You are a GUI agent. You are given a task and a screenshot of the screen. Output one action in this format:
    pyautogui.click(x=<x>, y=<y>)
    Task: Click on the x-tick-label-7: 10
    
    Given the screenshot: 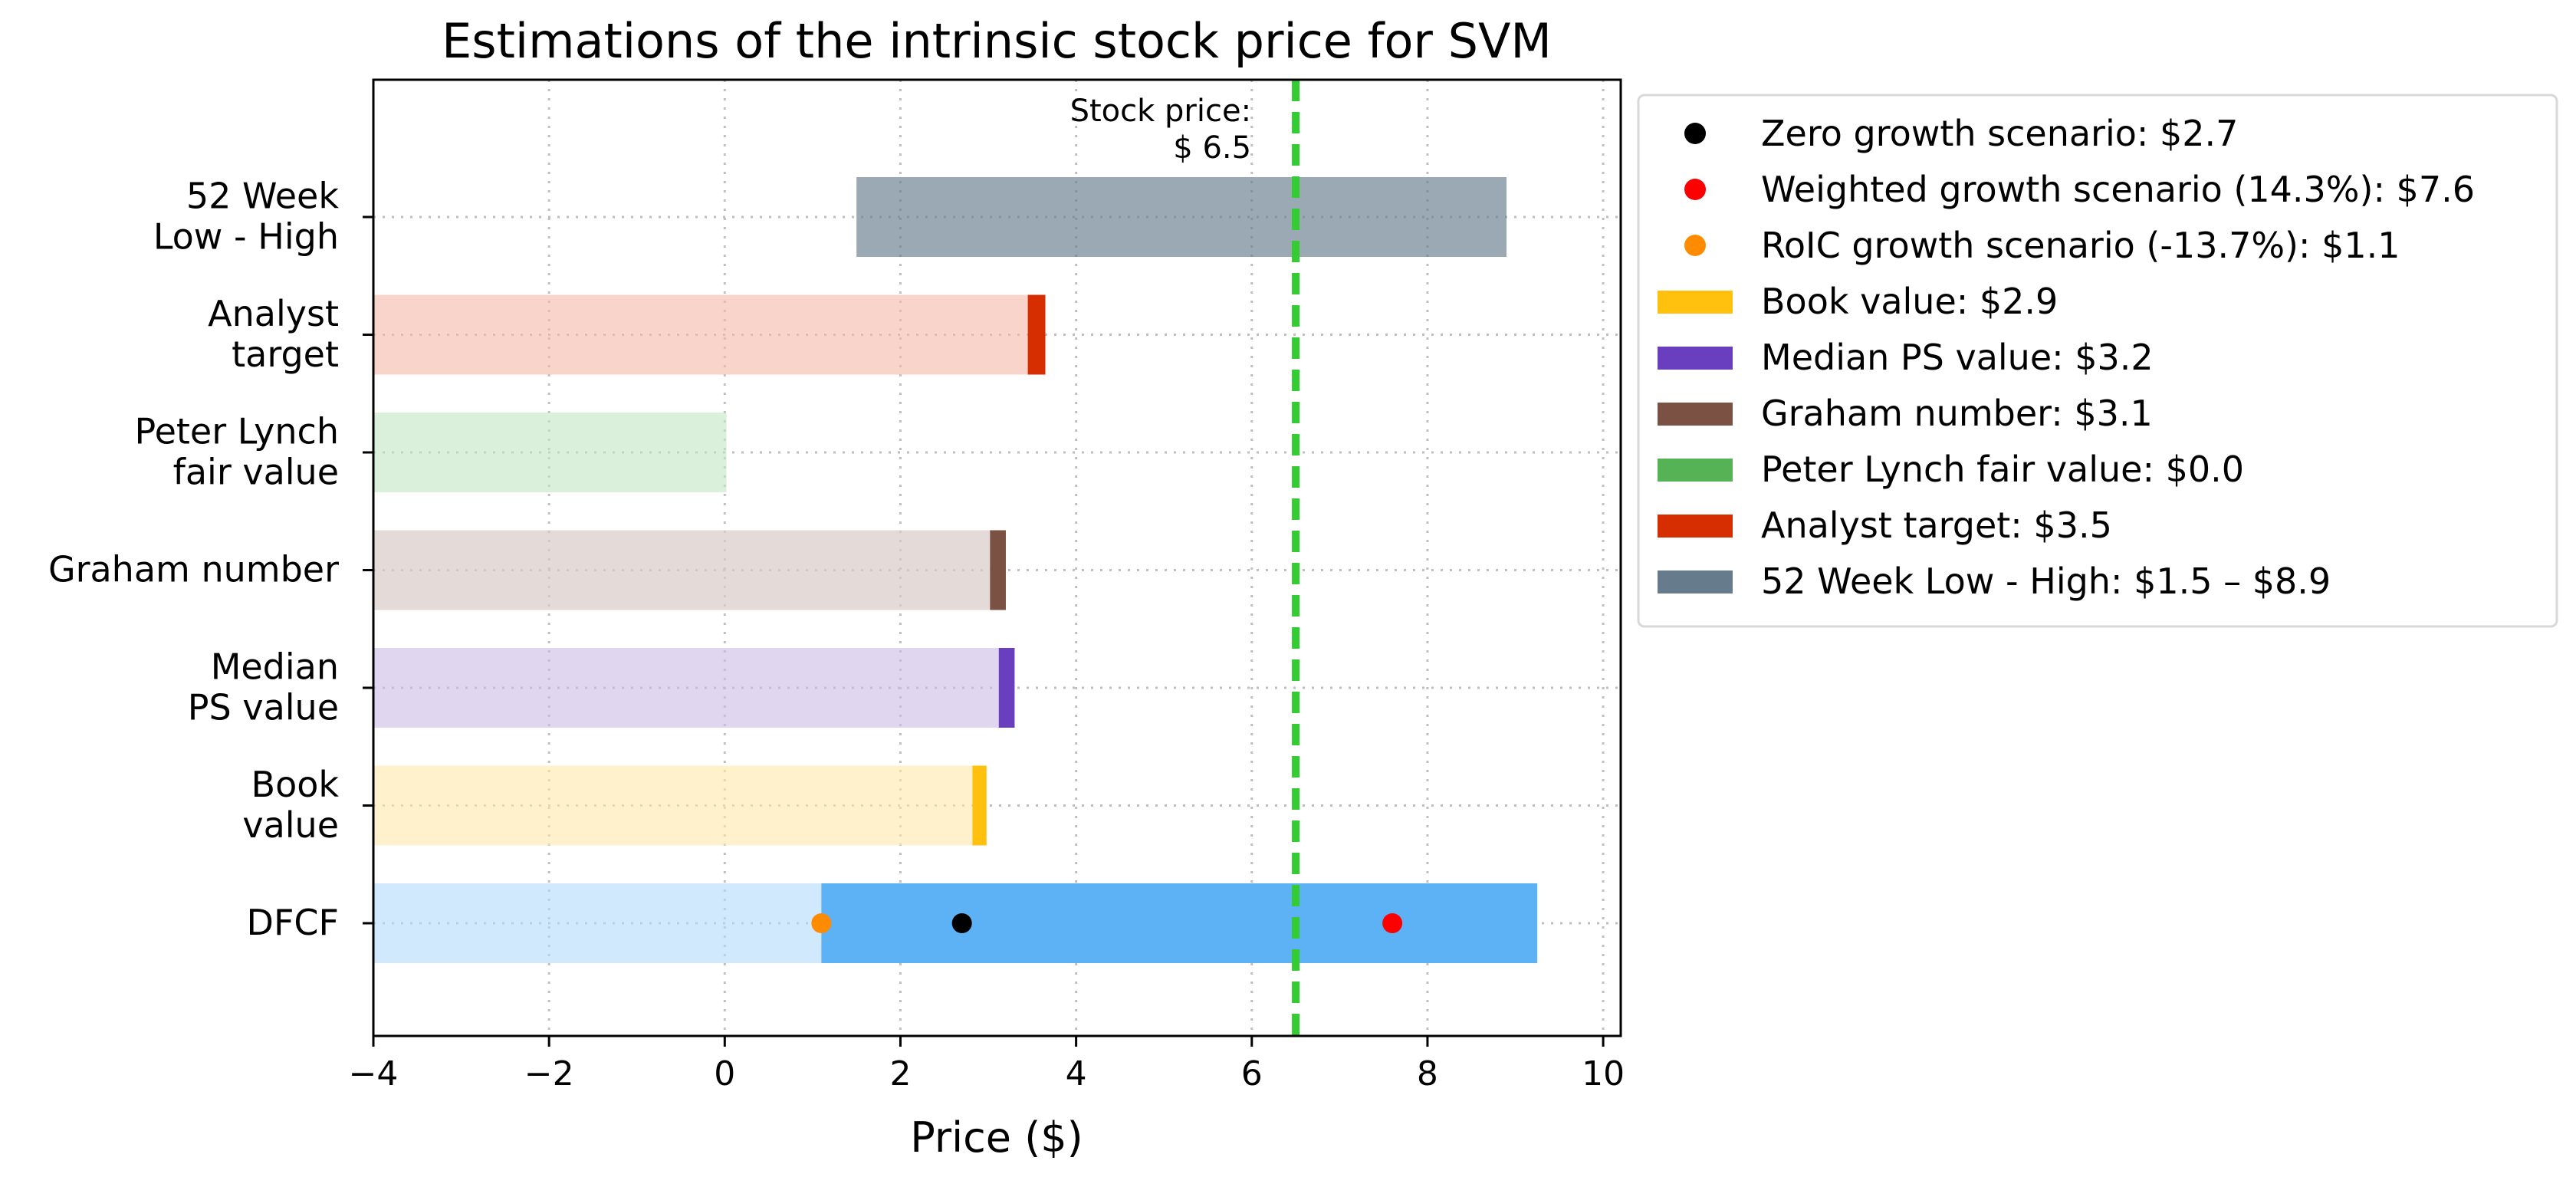 What is the action you would take?
    pyautogui.click(x=1604, y=1073)
    